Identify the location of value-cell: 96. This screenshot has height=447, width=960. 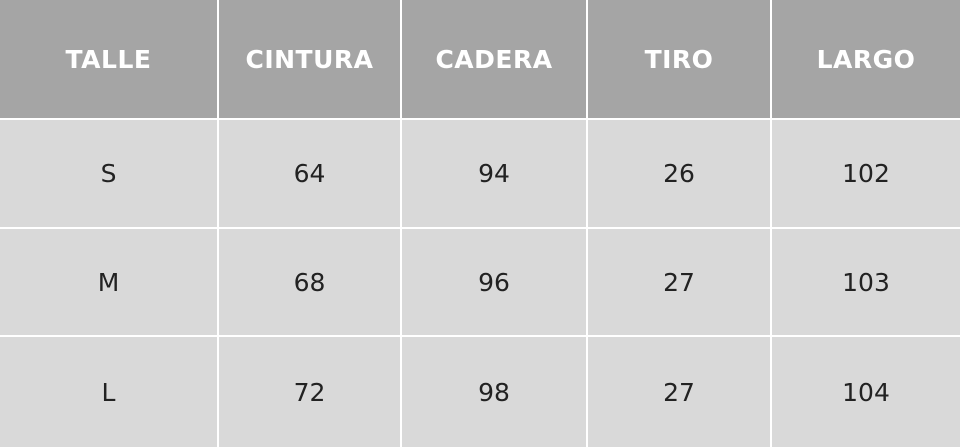
(494, 282).